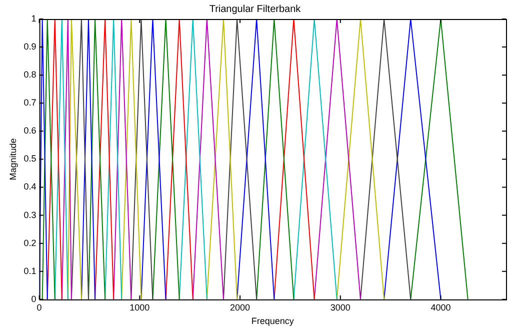 Image resolution: width=516 pixels, height=331 pixels. I want to click on x-tick-label: 3000, so click(340, 307).